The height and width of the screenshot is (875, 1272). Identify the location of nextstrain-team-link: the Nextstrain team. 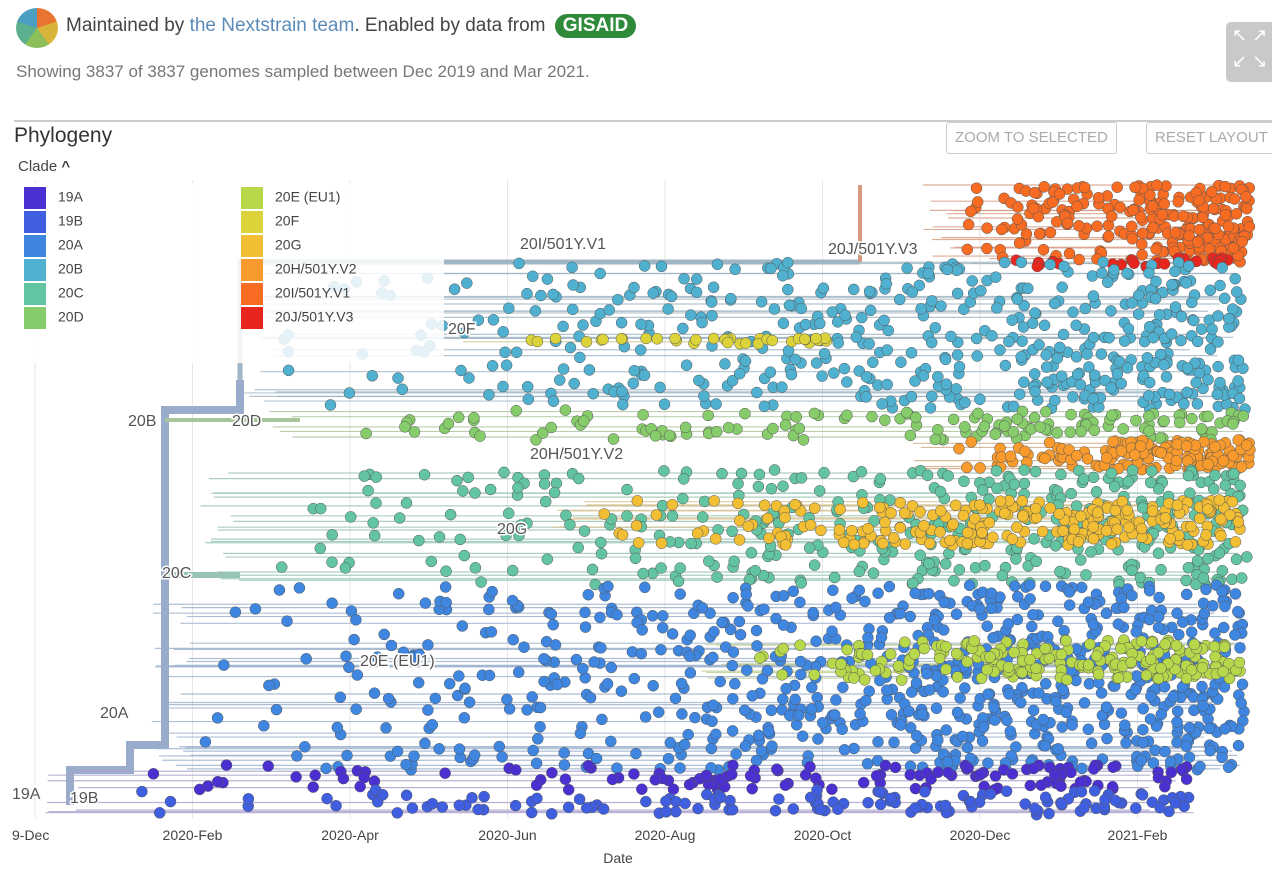
(272, 25).